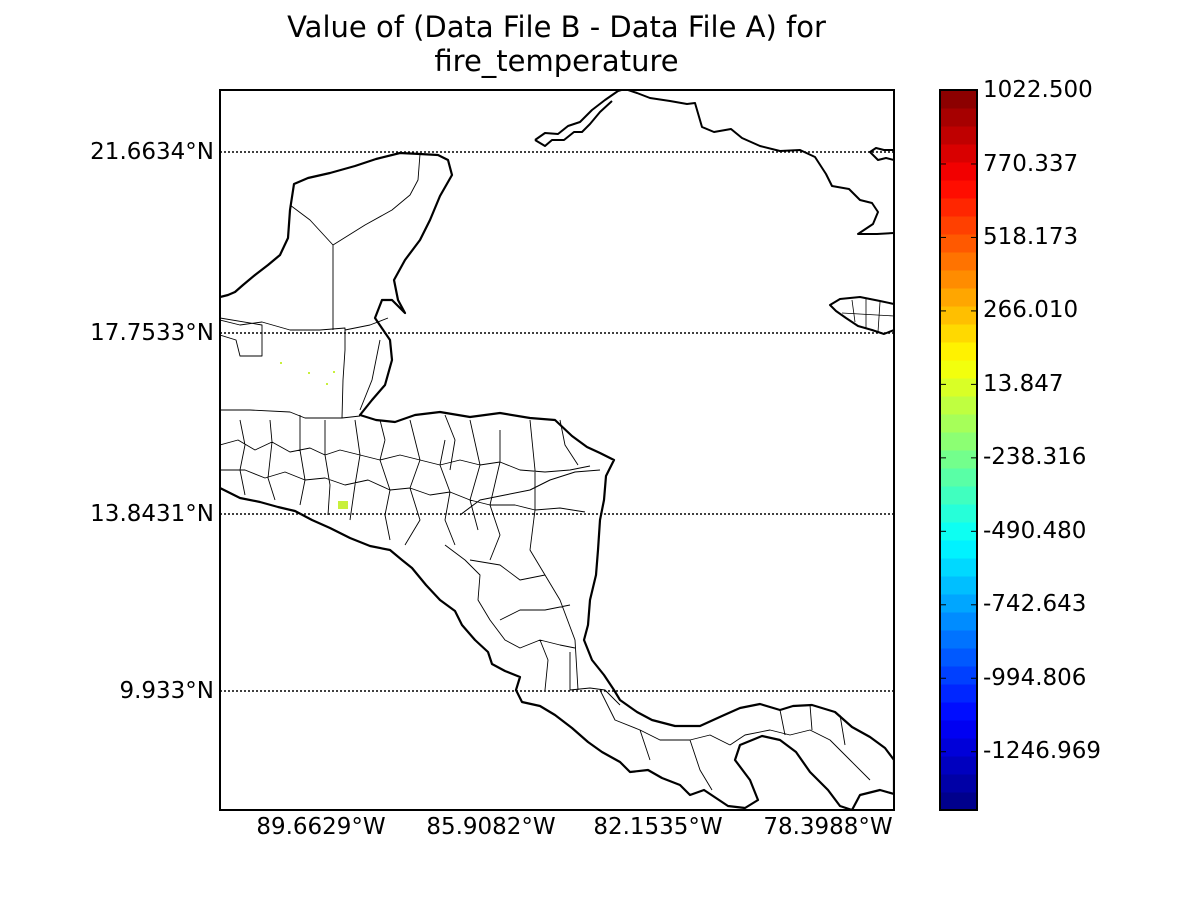  Describe the element at coordinates (343, 505) in the screenshot. I see `data-pixel-el-salvador` at that location.